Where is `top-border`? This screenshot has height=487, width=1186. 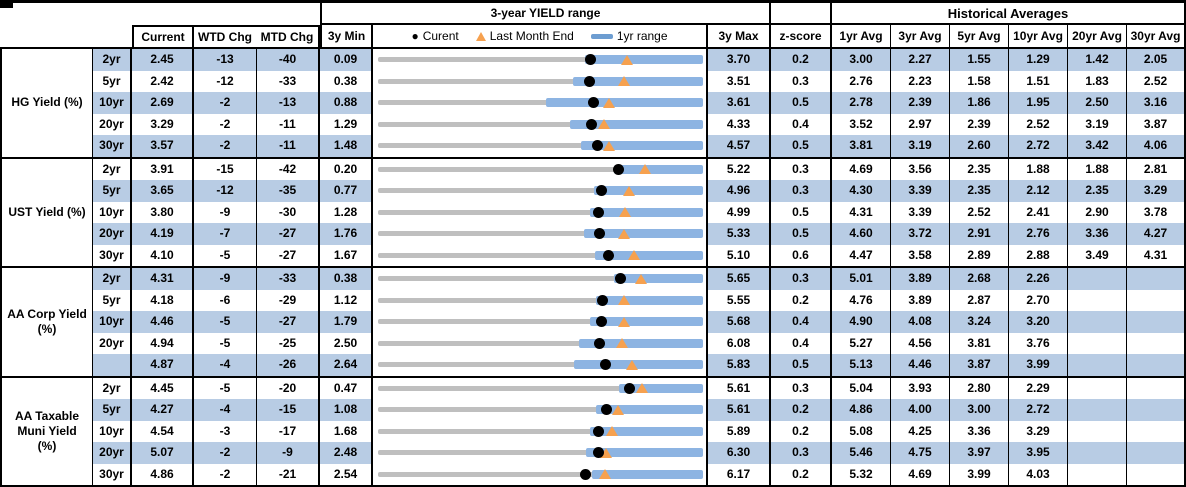
top-border is located at coordinates (593, 1).